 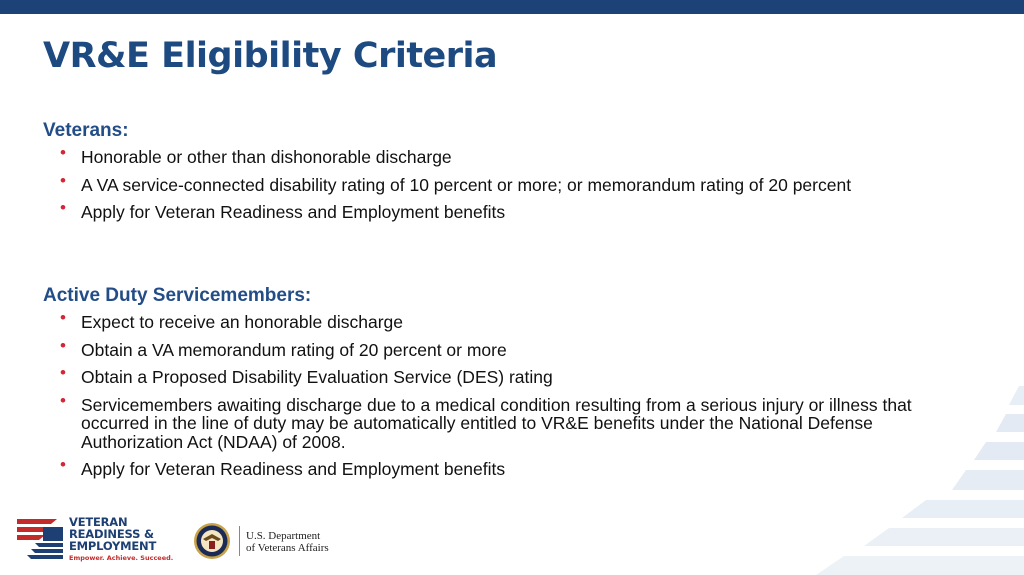 What do you see at coordinates (920, 480) in the screenshot?
I see `decorative-stripes` at bounding box center [920, 480].